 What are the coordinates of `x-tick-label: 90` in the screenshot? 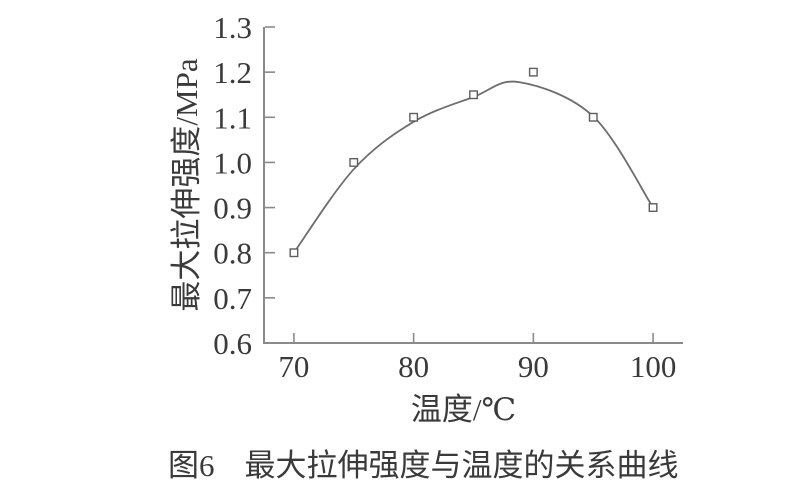 It's located at (533, 366).